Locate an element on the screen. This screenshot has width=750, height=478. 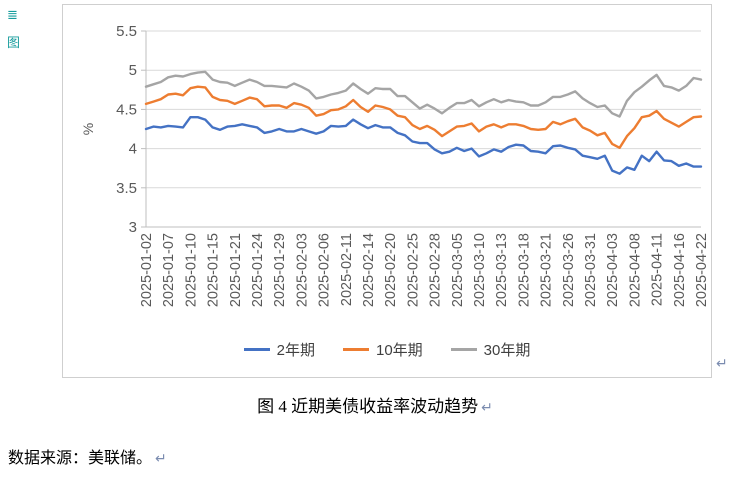
svg-text: 4.5 is located at coordinates (126, 109).